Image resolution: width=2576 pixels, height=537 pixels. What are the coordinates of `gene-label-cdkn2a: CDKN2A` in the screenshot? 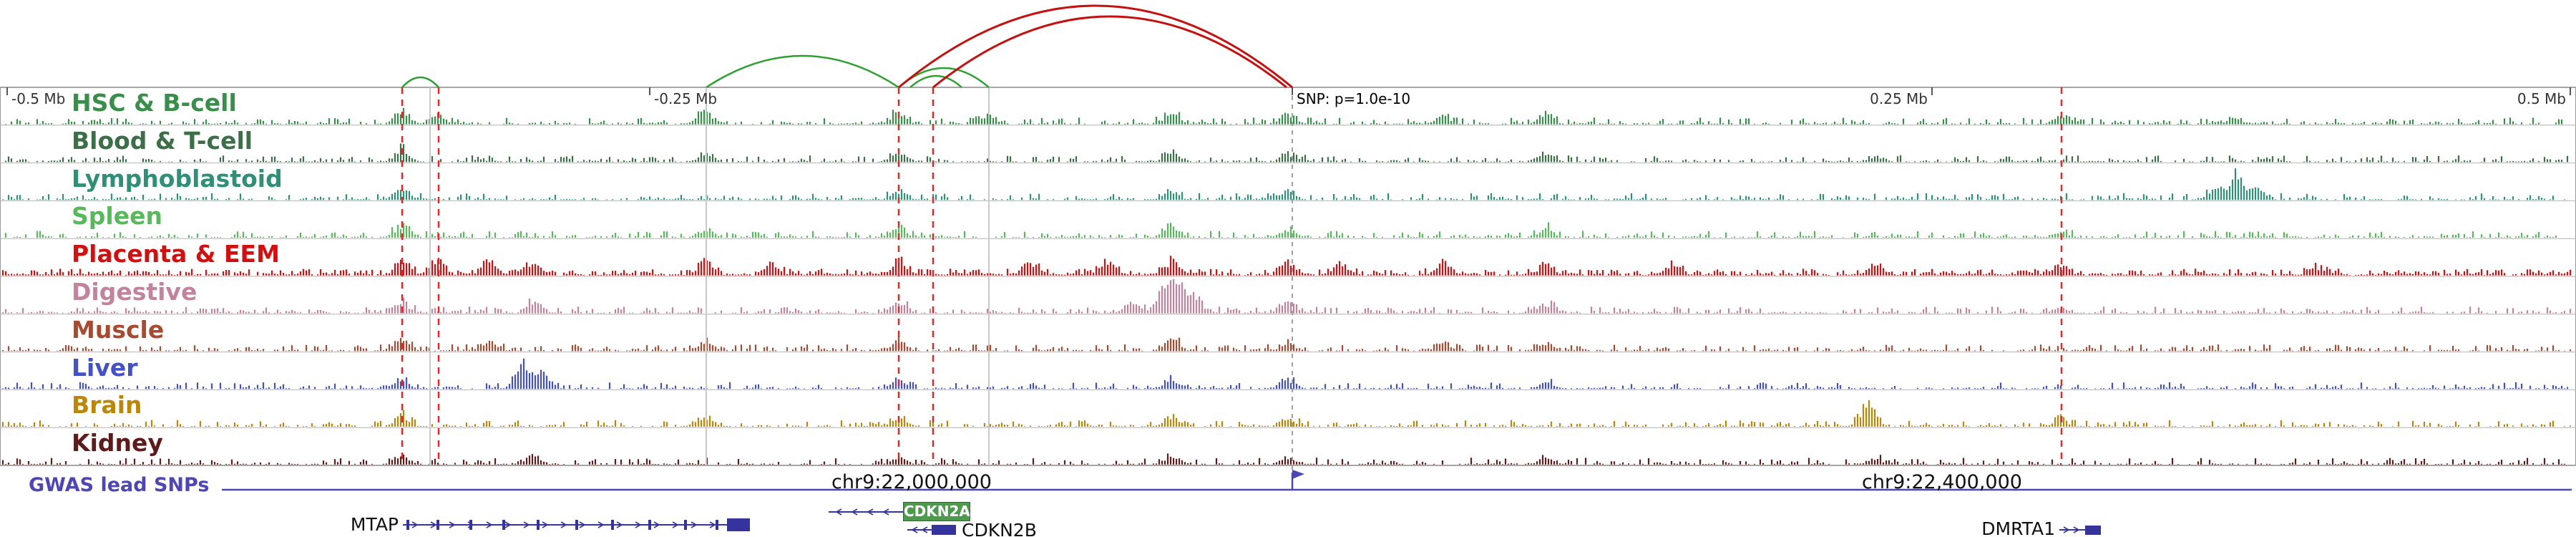 It's located at (936, 511).